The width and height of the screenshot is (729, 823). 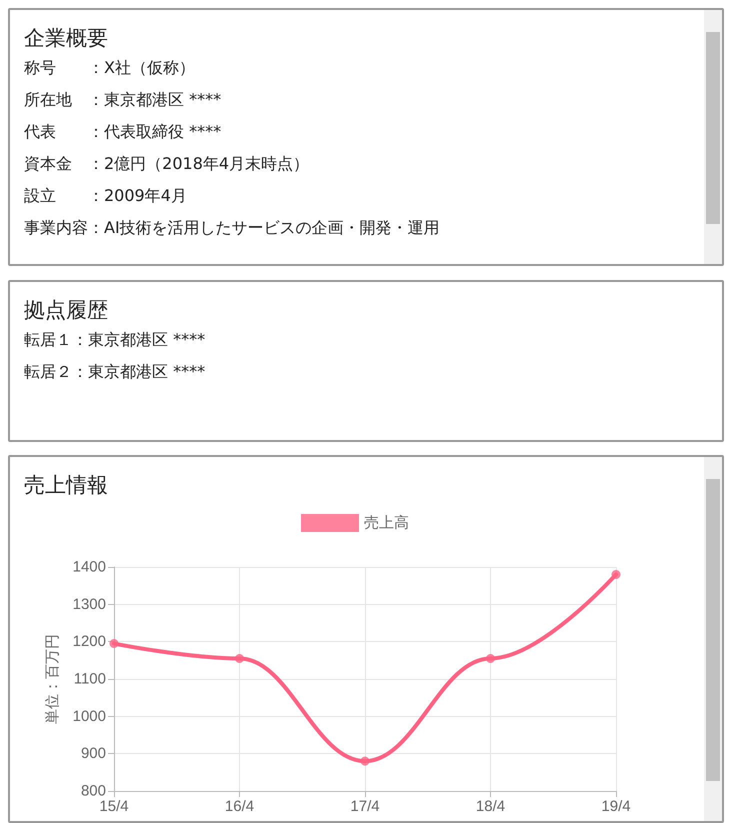 I want to click on y-axis-title: 単位：百万円, so click(x=52, y=679).